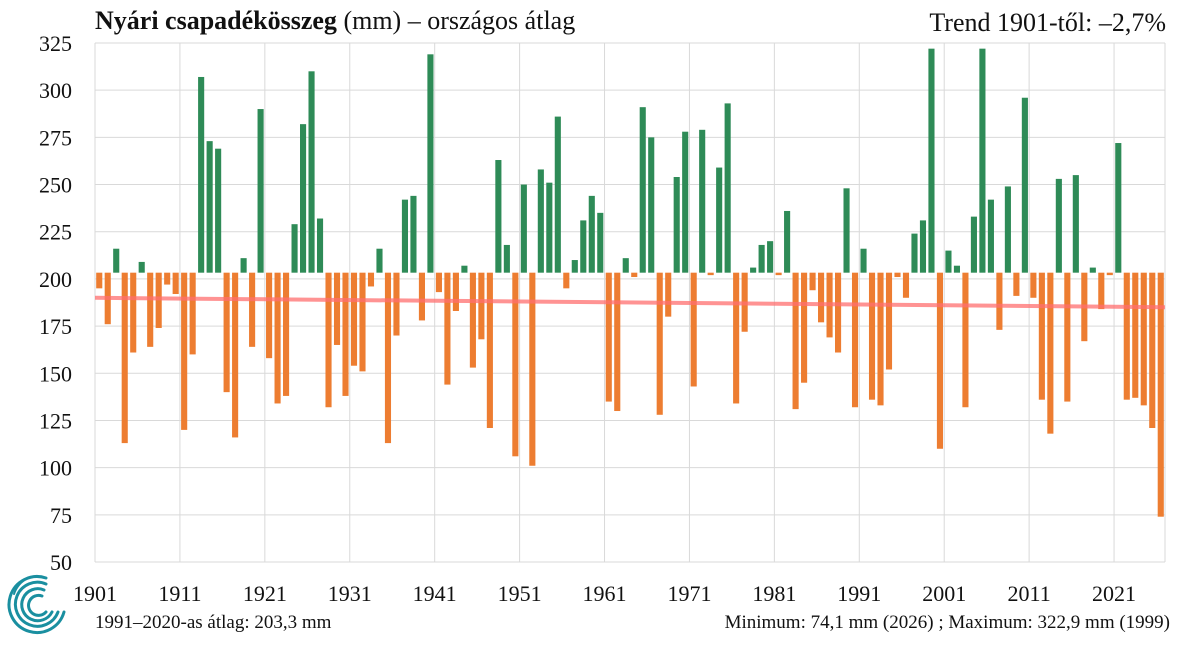  Describe the element at coordinates (350, 593) in the screenshot. I see `x-tick-label: 1931` at that location.